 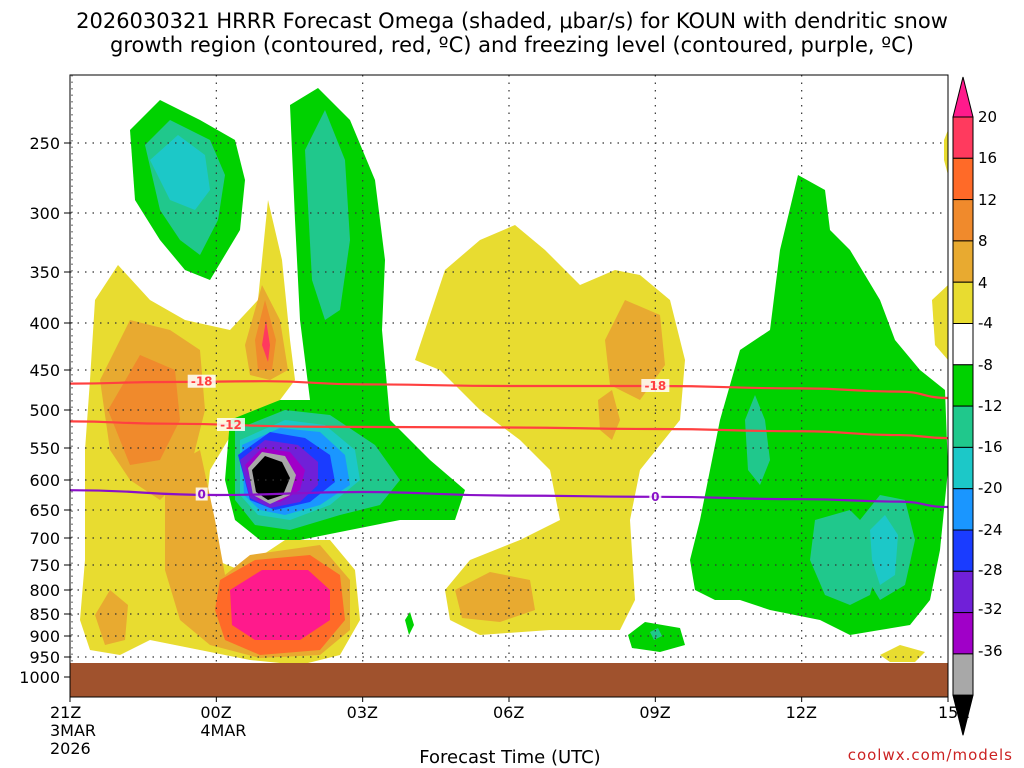 I want to click on y-tick-label: 250, so click(x=44, y=143).